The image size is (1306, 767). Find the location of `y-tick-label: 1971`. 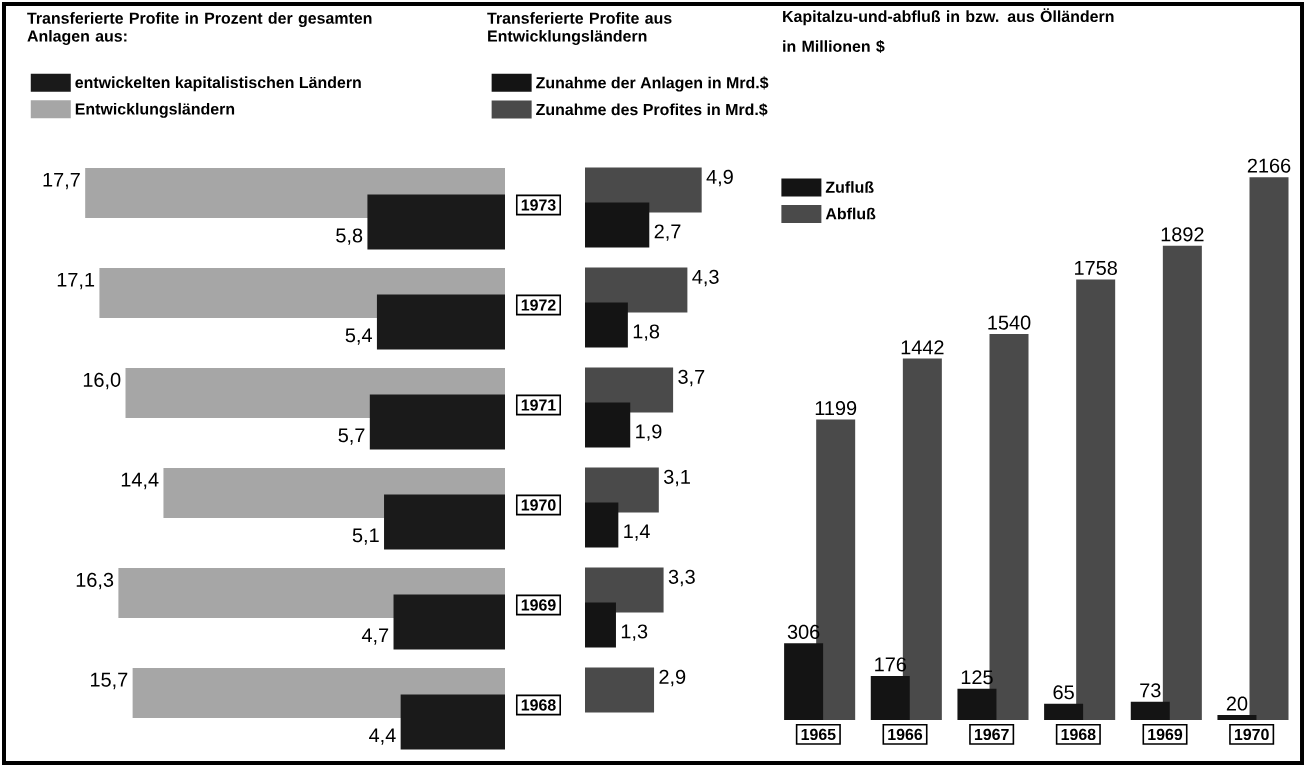

y-tick-label: 1971 is located at coordinates (538, 405).